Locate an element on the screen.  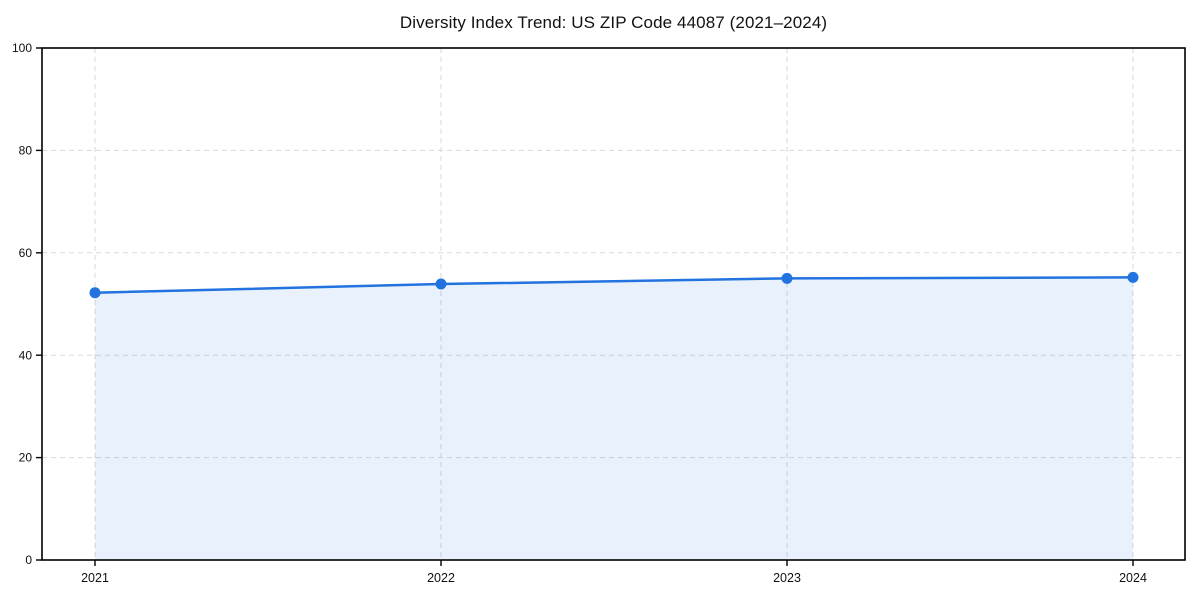
y-tick-label: 20 is located at coordinates (26, 458).